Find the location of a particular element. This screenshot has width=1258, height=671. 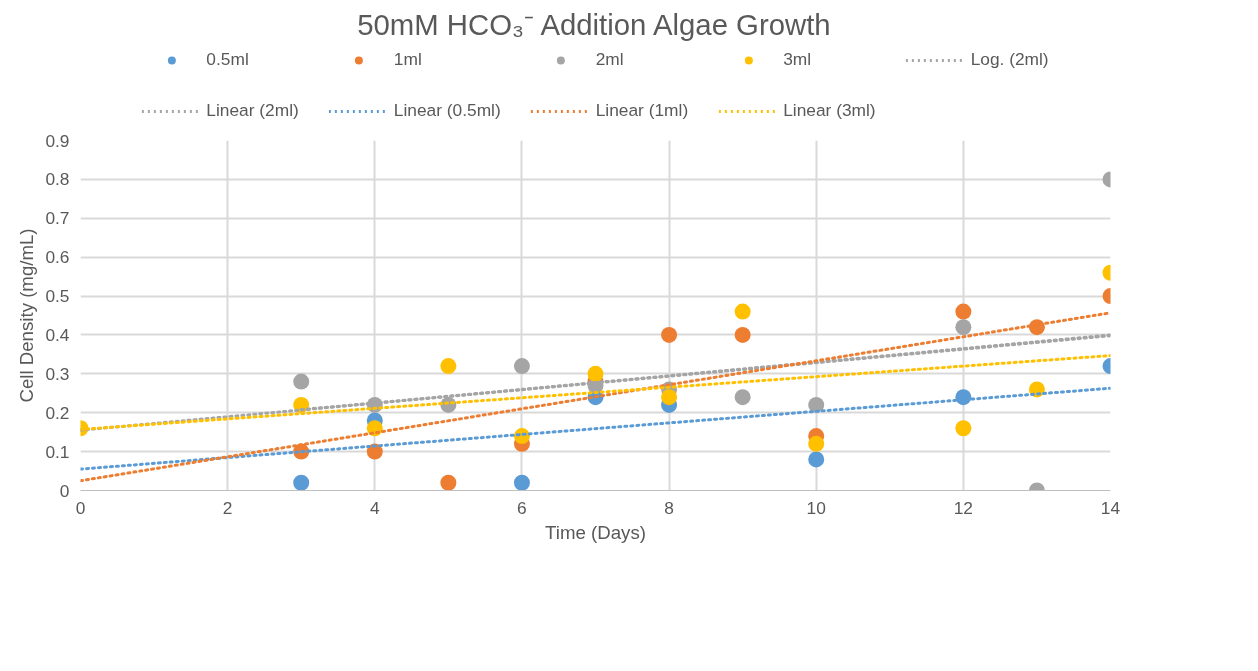

x-tick-label: 10 is located at coordinates (816, 507).